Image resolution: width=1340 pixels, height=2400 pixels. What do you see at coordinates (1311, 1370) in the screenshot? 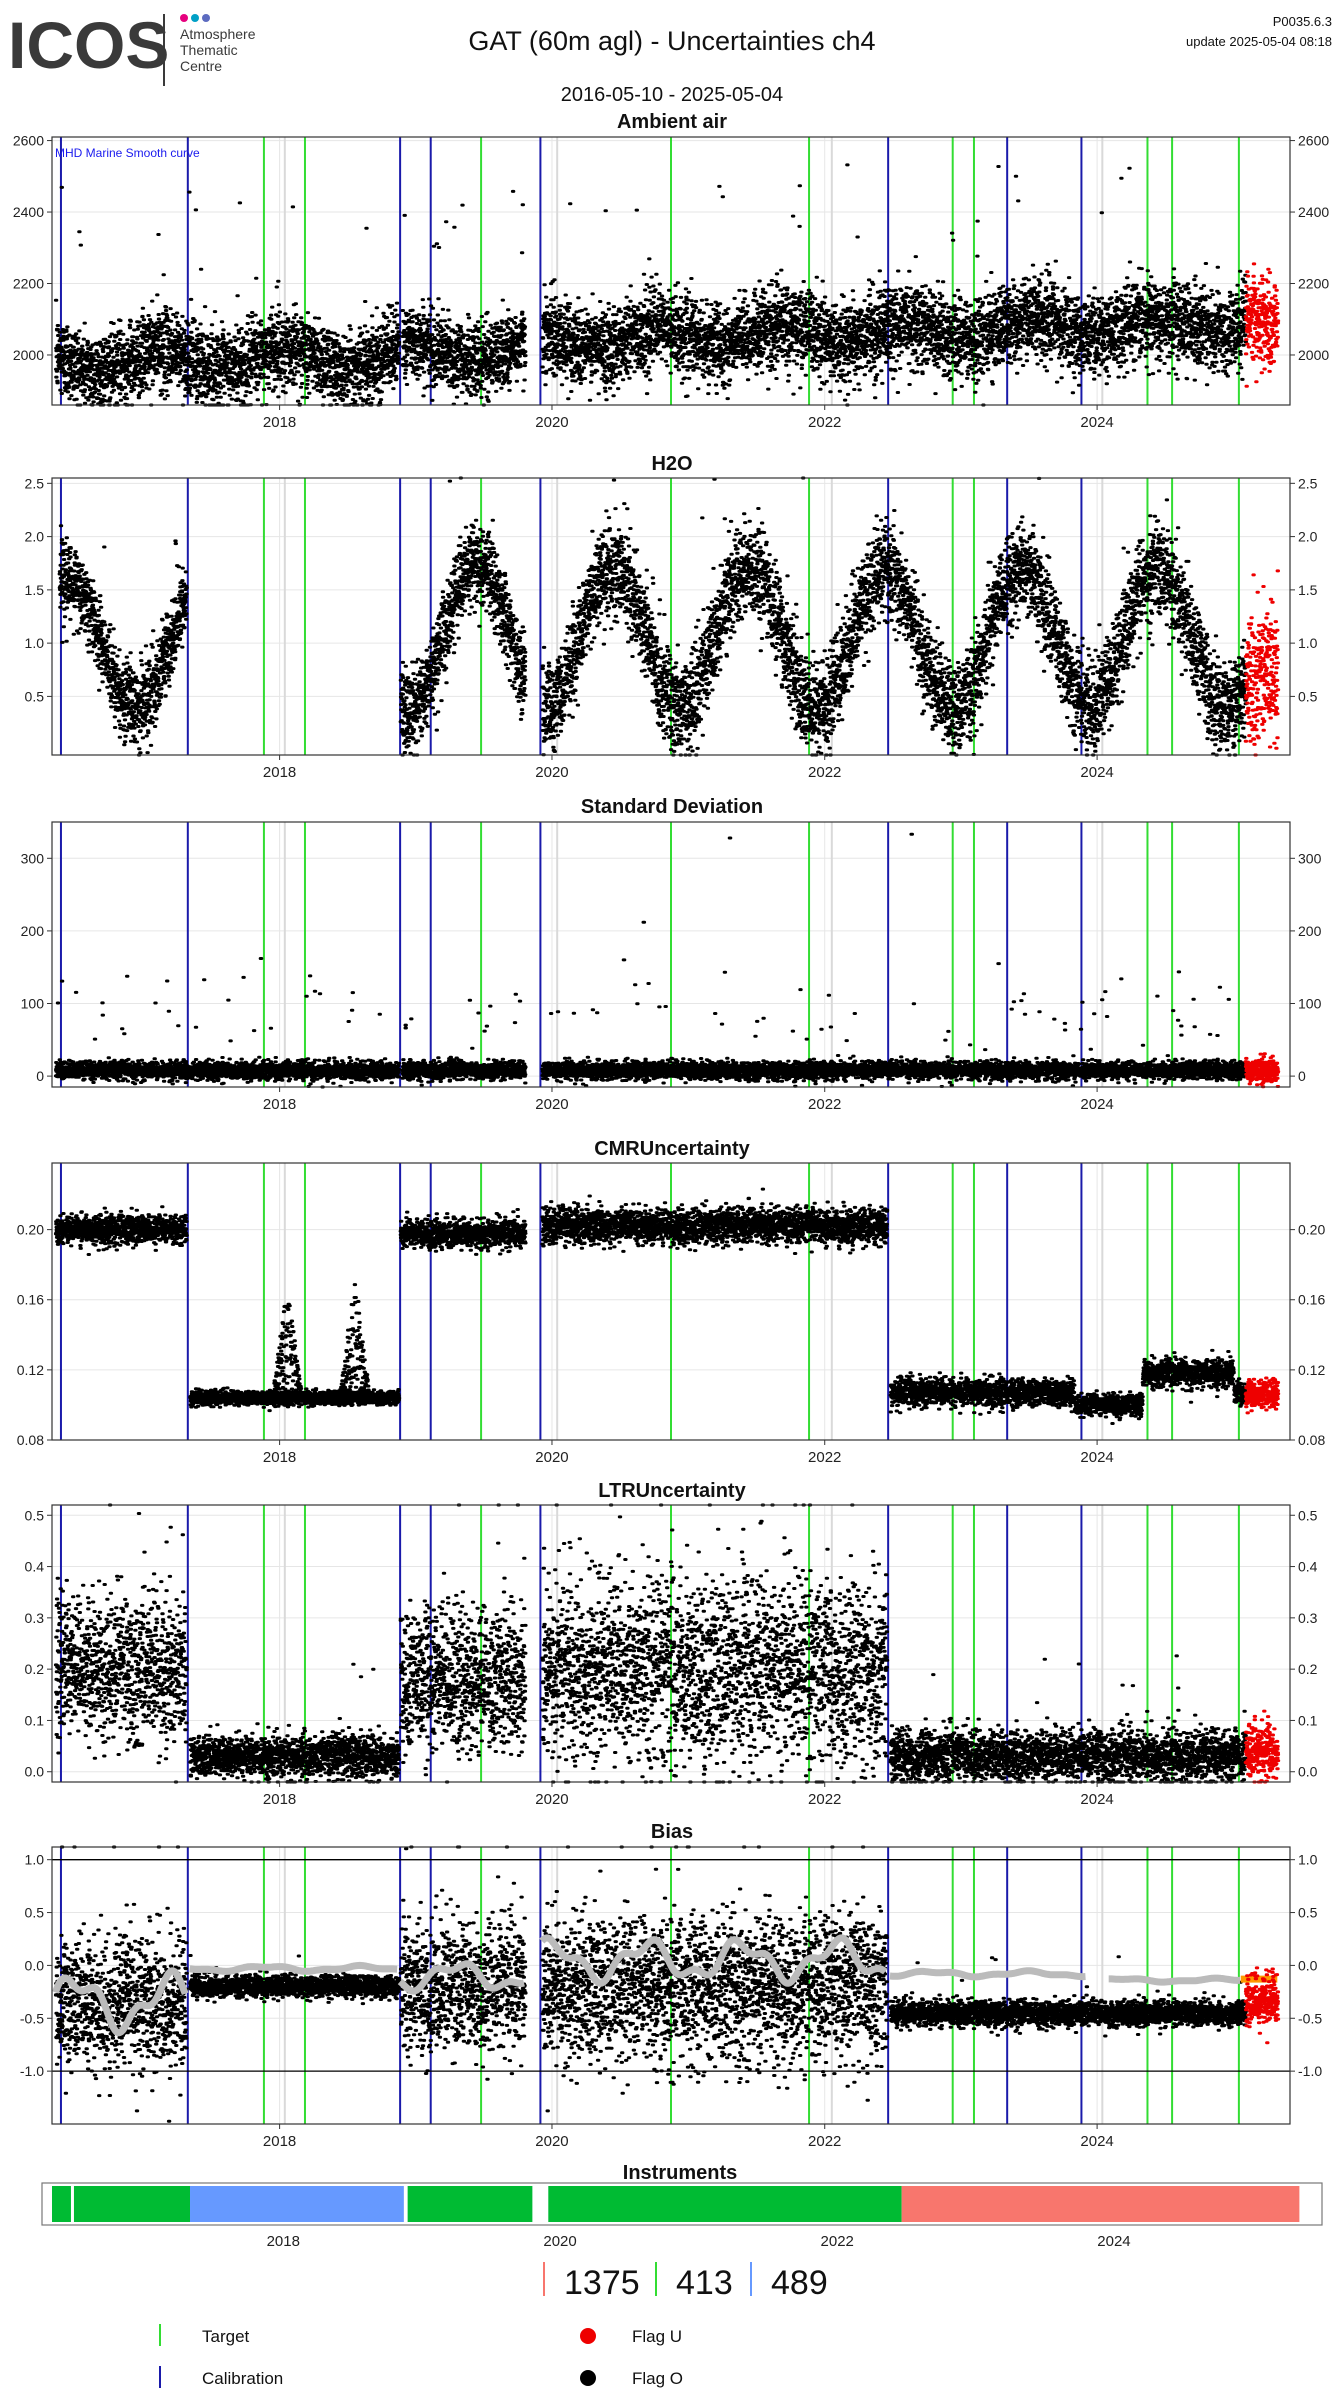
I see `y-tick-label: 0.12` at bounding box center [1311, 1370].